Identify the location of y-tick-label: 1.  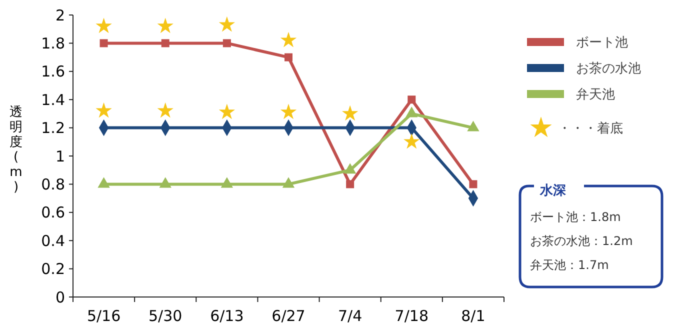
(60, 156).